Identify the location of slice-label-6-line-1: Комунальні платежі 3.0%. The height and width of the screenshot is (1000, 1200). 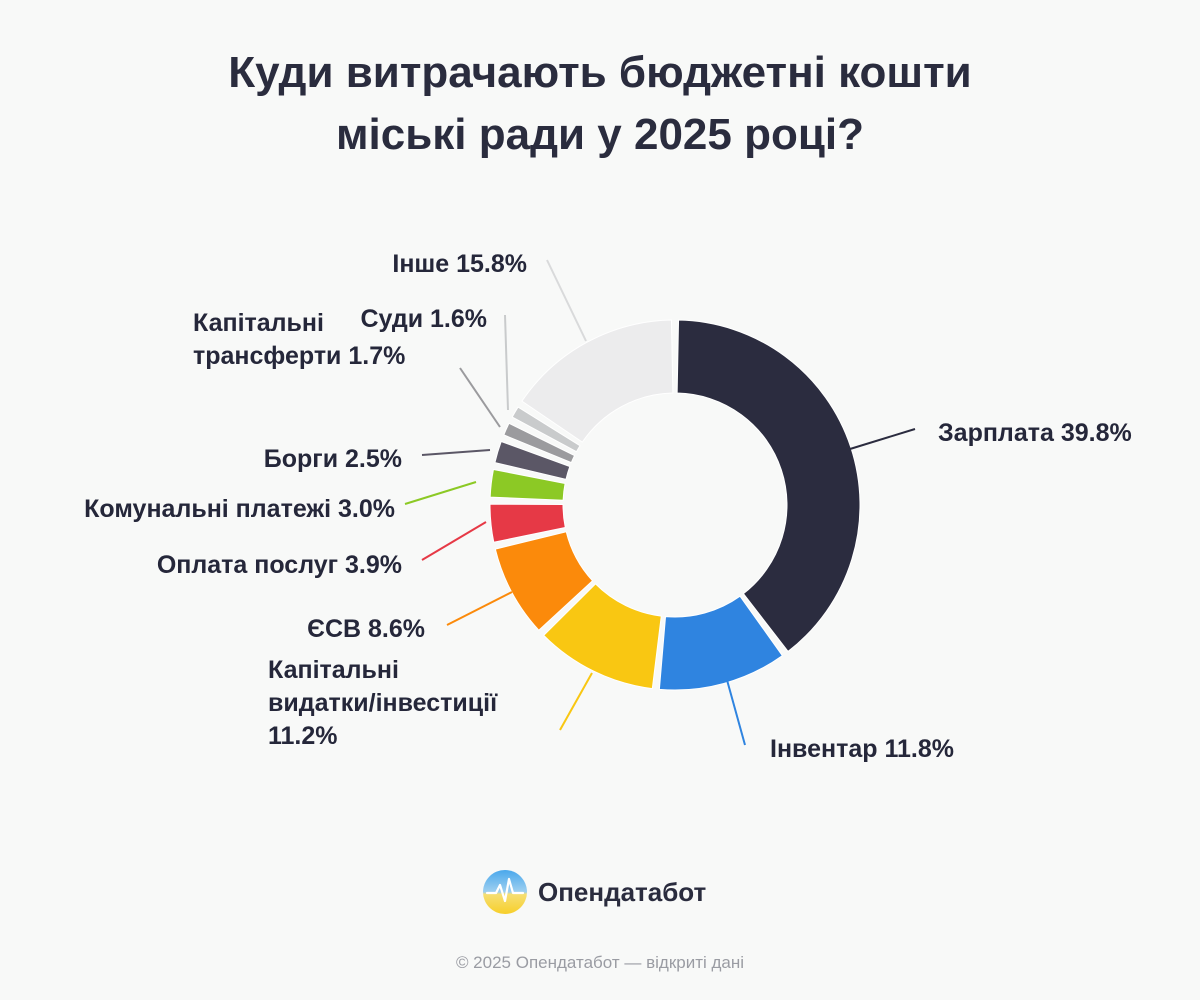
(239, 509).